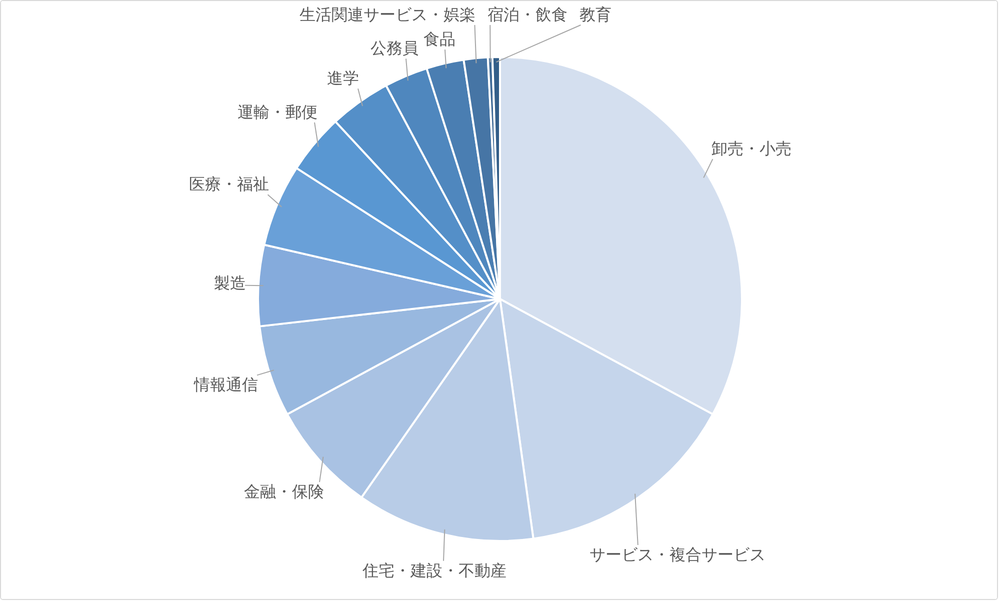 This screenshot has width=1000, height=602. Describe the element at coordinates (228, 184) in the screenshot. I see `slice-label: 医療・福祉` at that location.